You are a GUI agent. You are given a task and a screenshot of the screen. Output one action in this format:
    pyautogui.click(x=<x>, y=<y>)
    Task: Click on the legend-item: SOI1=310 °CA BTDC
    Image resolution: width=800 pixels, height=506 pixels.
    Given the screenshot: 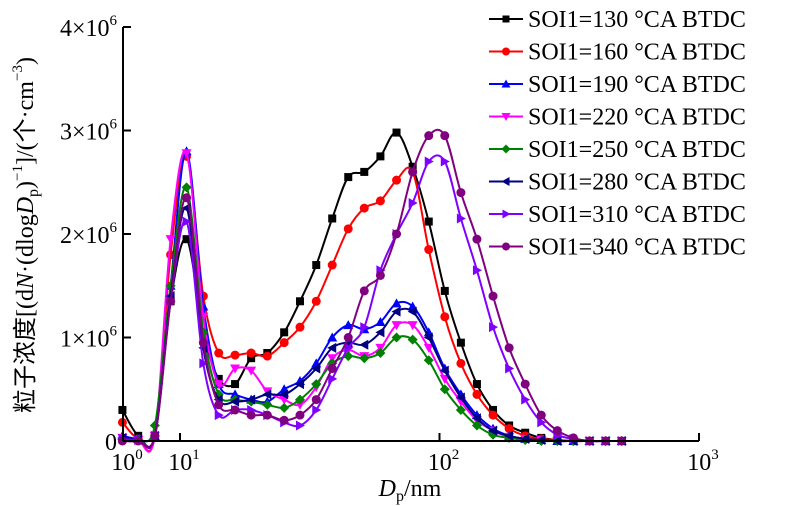 What is the action you would take?
    pyautogui.click(x=617, y=215)
    